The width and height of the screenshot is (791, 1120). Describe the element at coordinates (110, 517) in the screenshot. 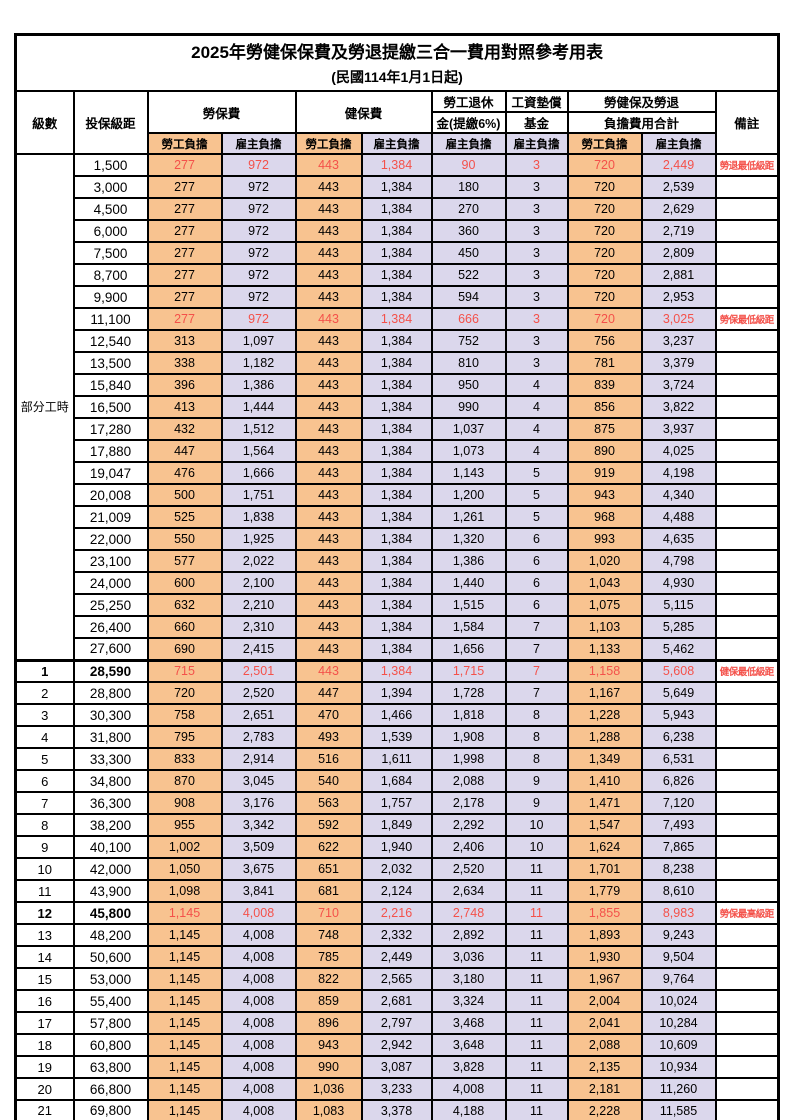

I see `bracket-cell: 21,009` at that location.